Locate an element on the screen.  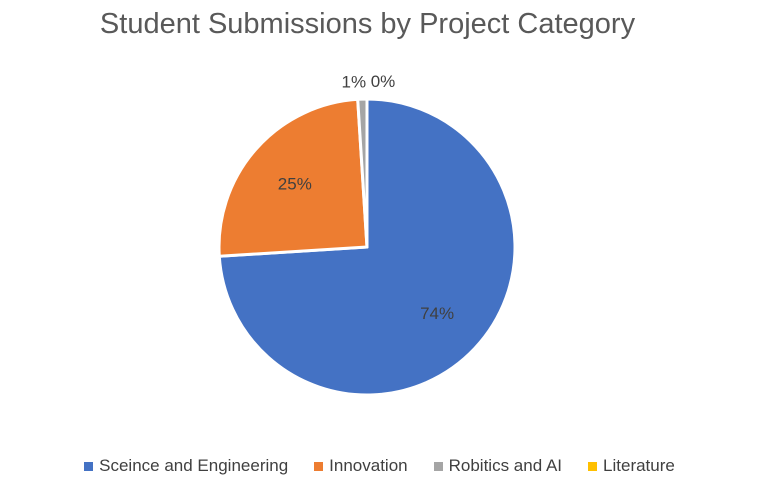
legend-swatch-robotics is located at coordinates (438, 466).